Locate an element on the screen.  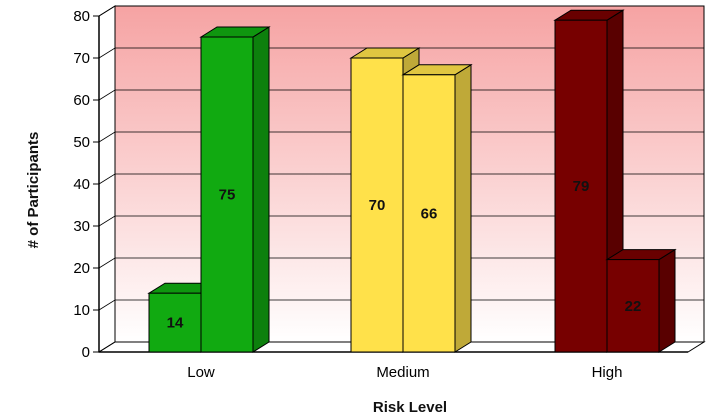
y-tick-label: 10 is located at coordinates (81, 310).